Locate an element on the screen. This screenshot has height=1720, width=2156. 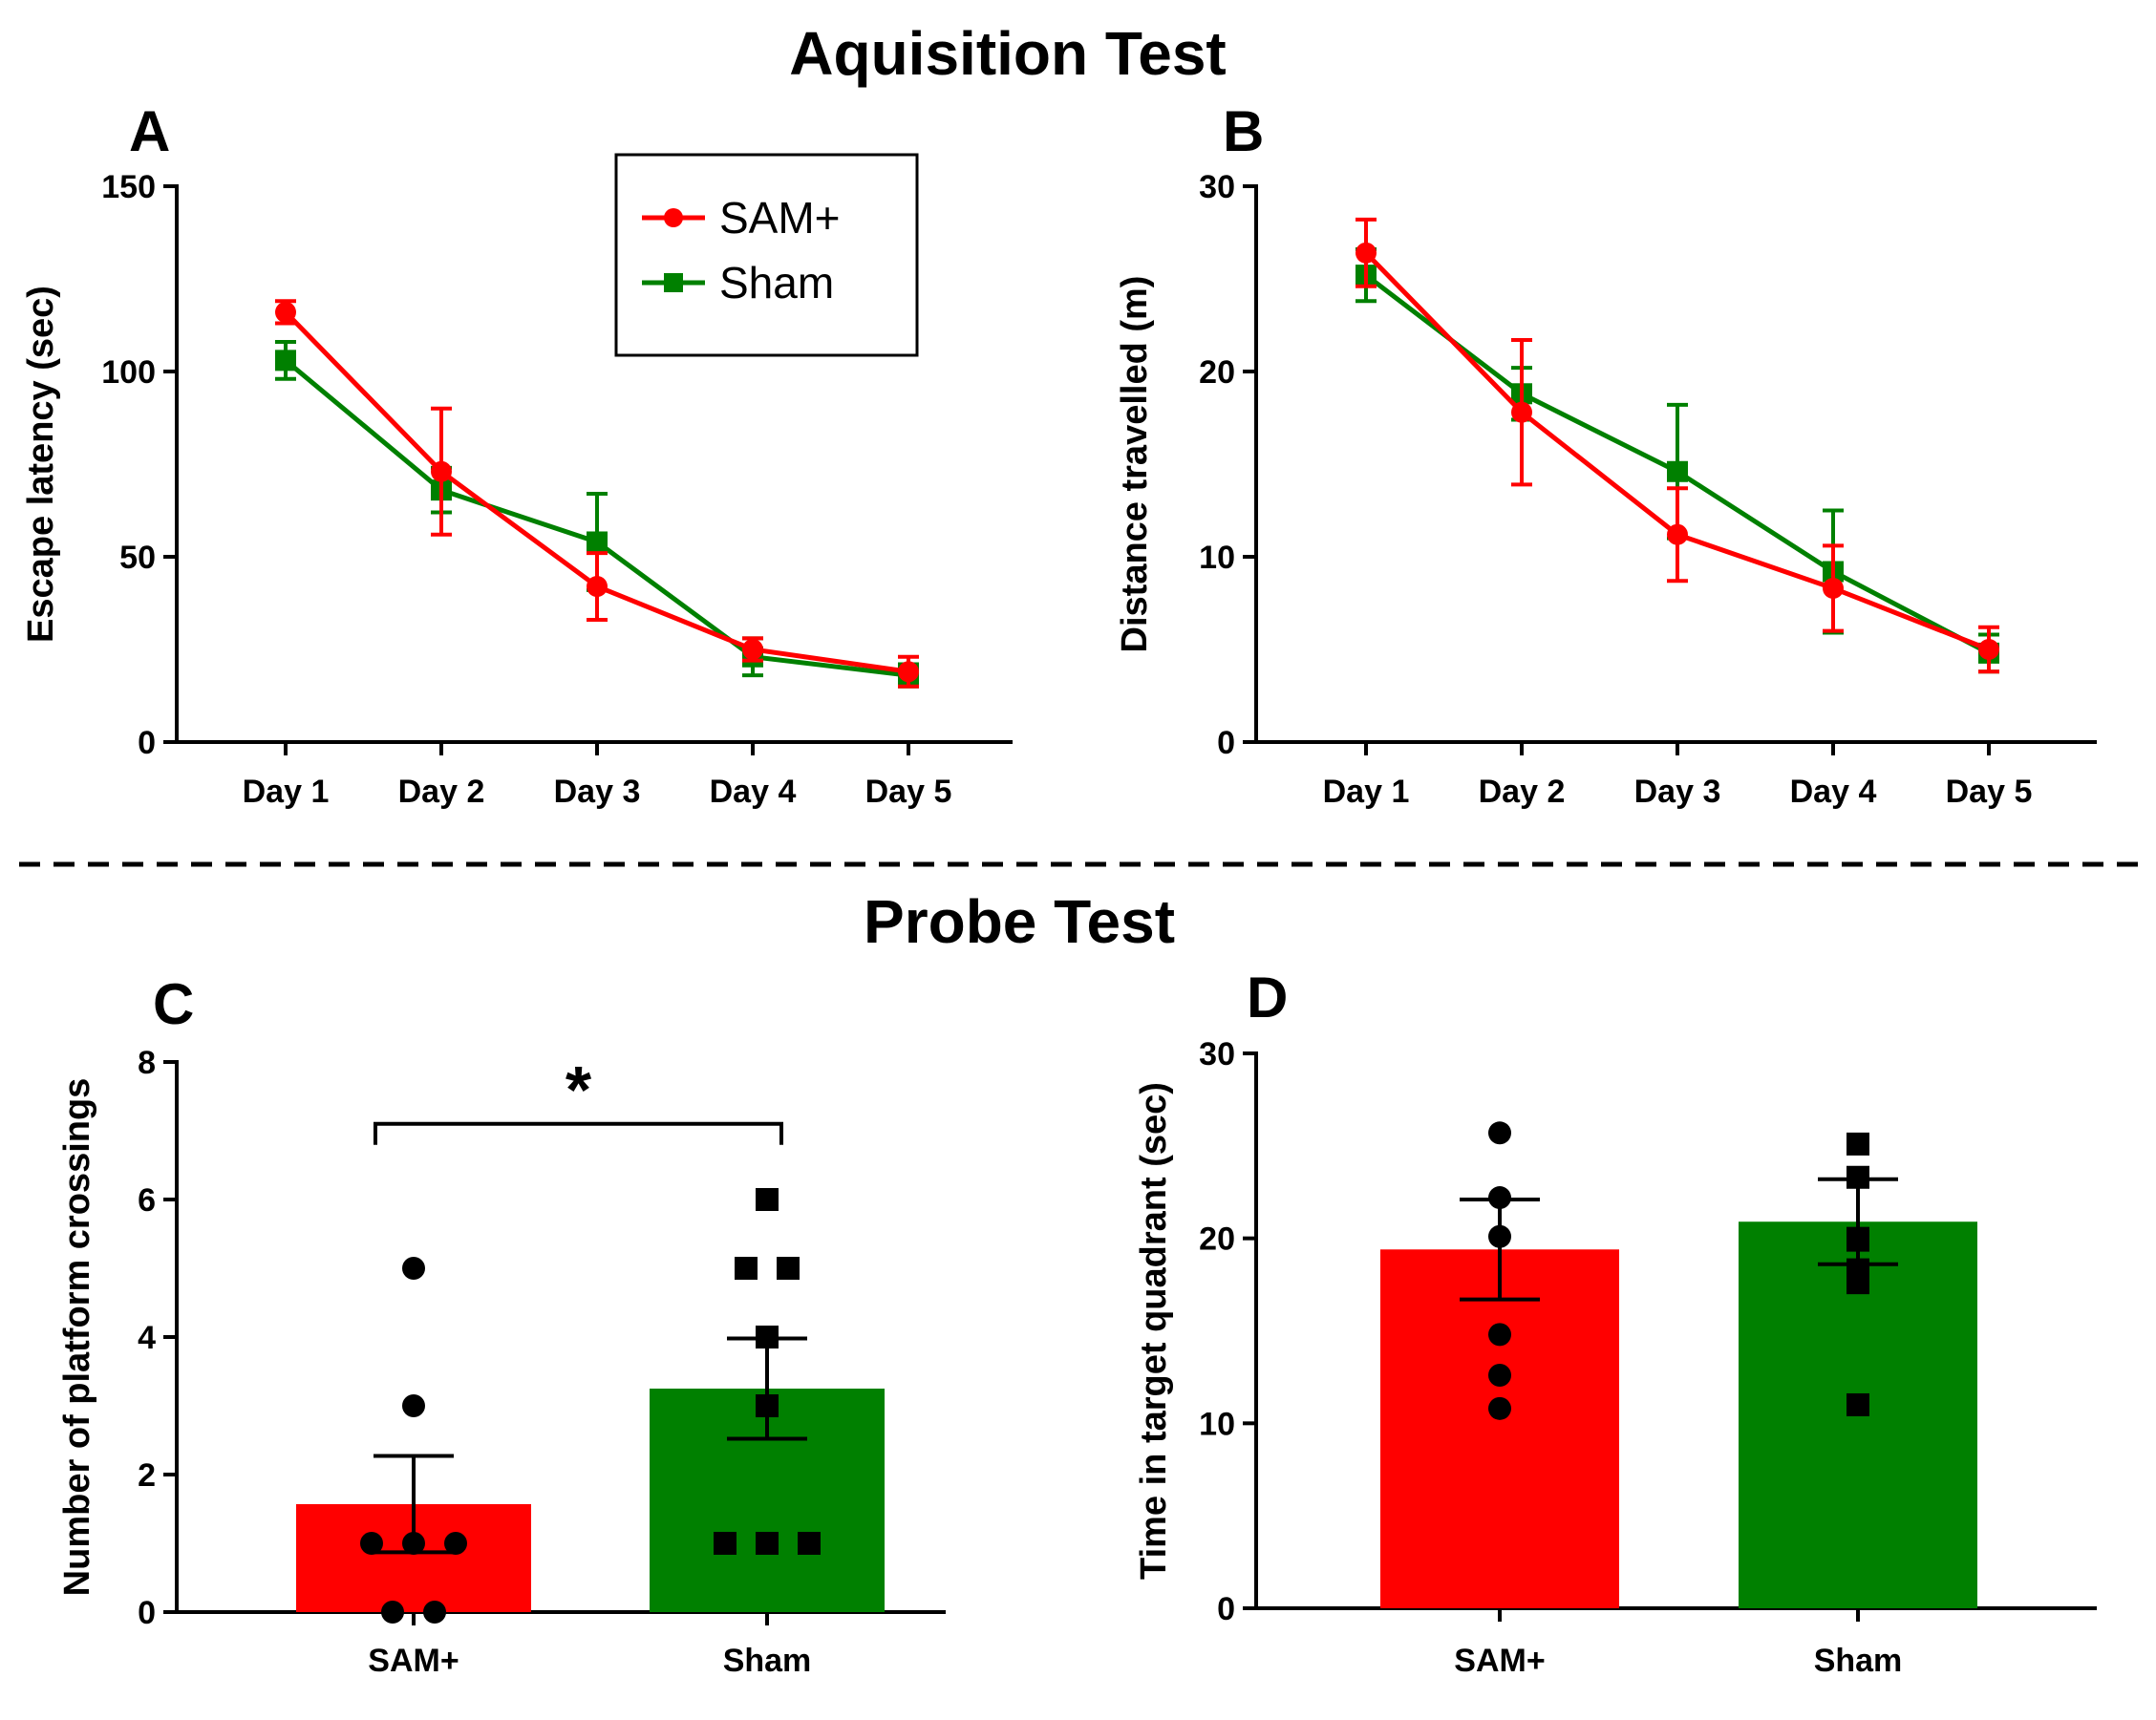
panel-letter-b: B is located at coordinates (1243, 131).